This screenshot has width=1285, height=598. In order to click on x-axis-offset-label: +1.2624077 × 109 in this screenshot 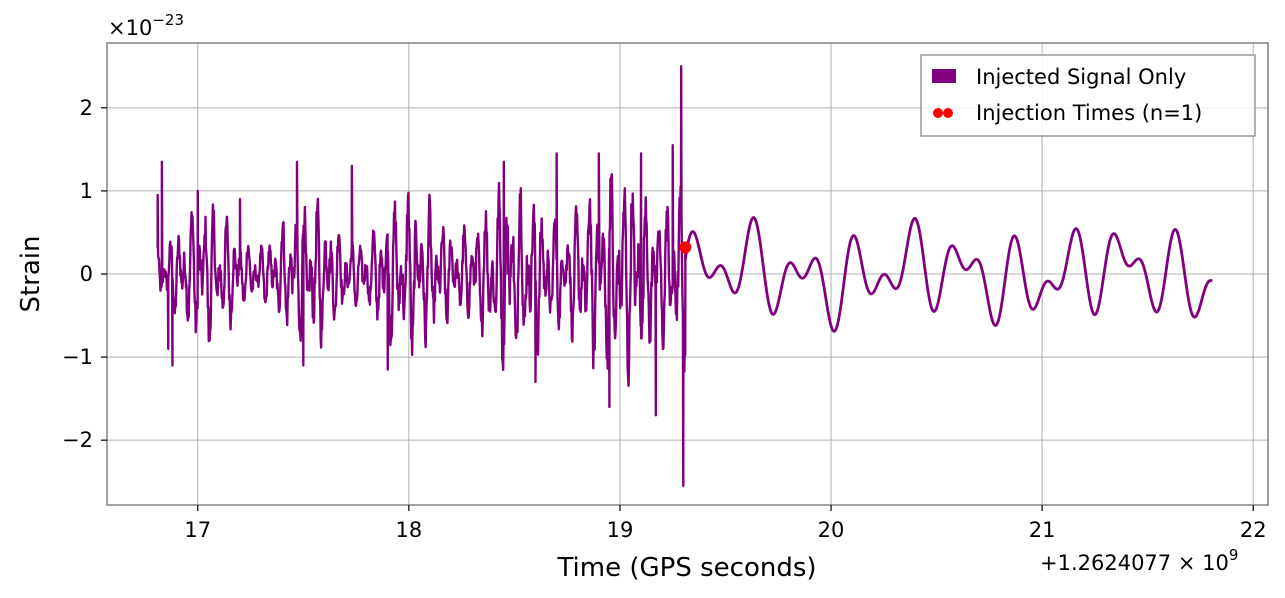, I will do `click(1139, 560)`.